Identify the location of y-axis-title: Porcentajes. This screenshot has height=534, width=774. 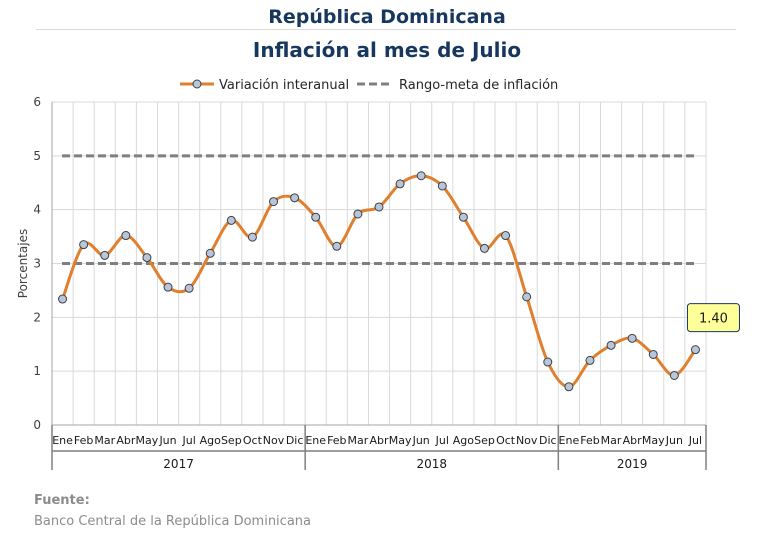
(23, 263).